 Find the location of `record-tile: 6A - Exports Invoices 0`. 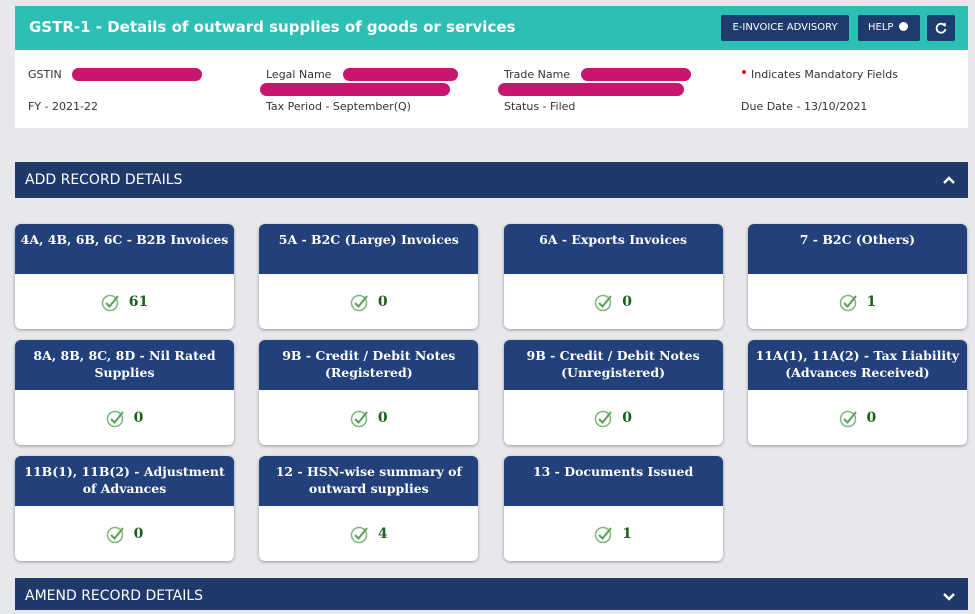

record-tile: 6A - Exports Invoices 0 is located at coordinates (613, 276).